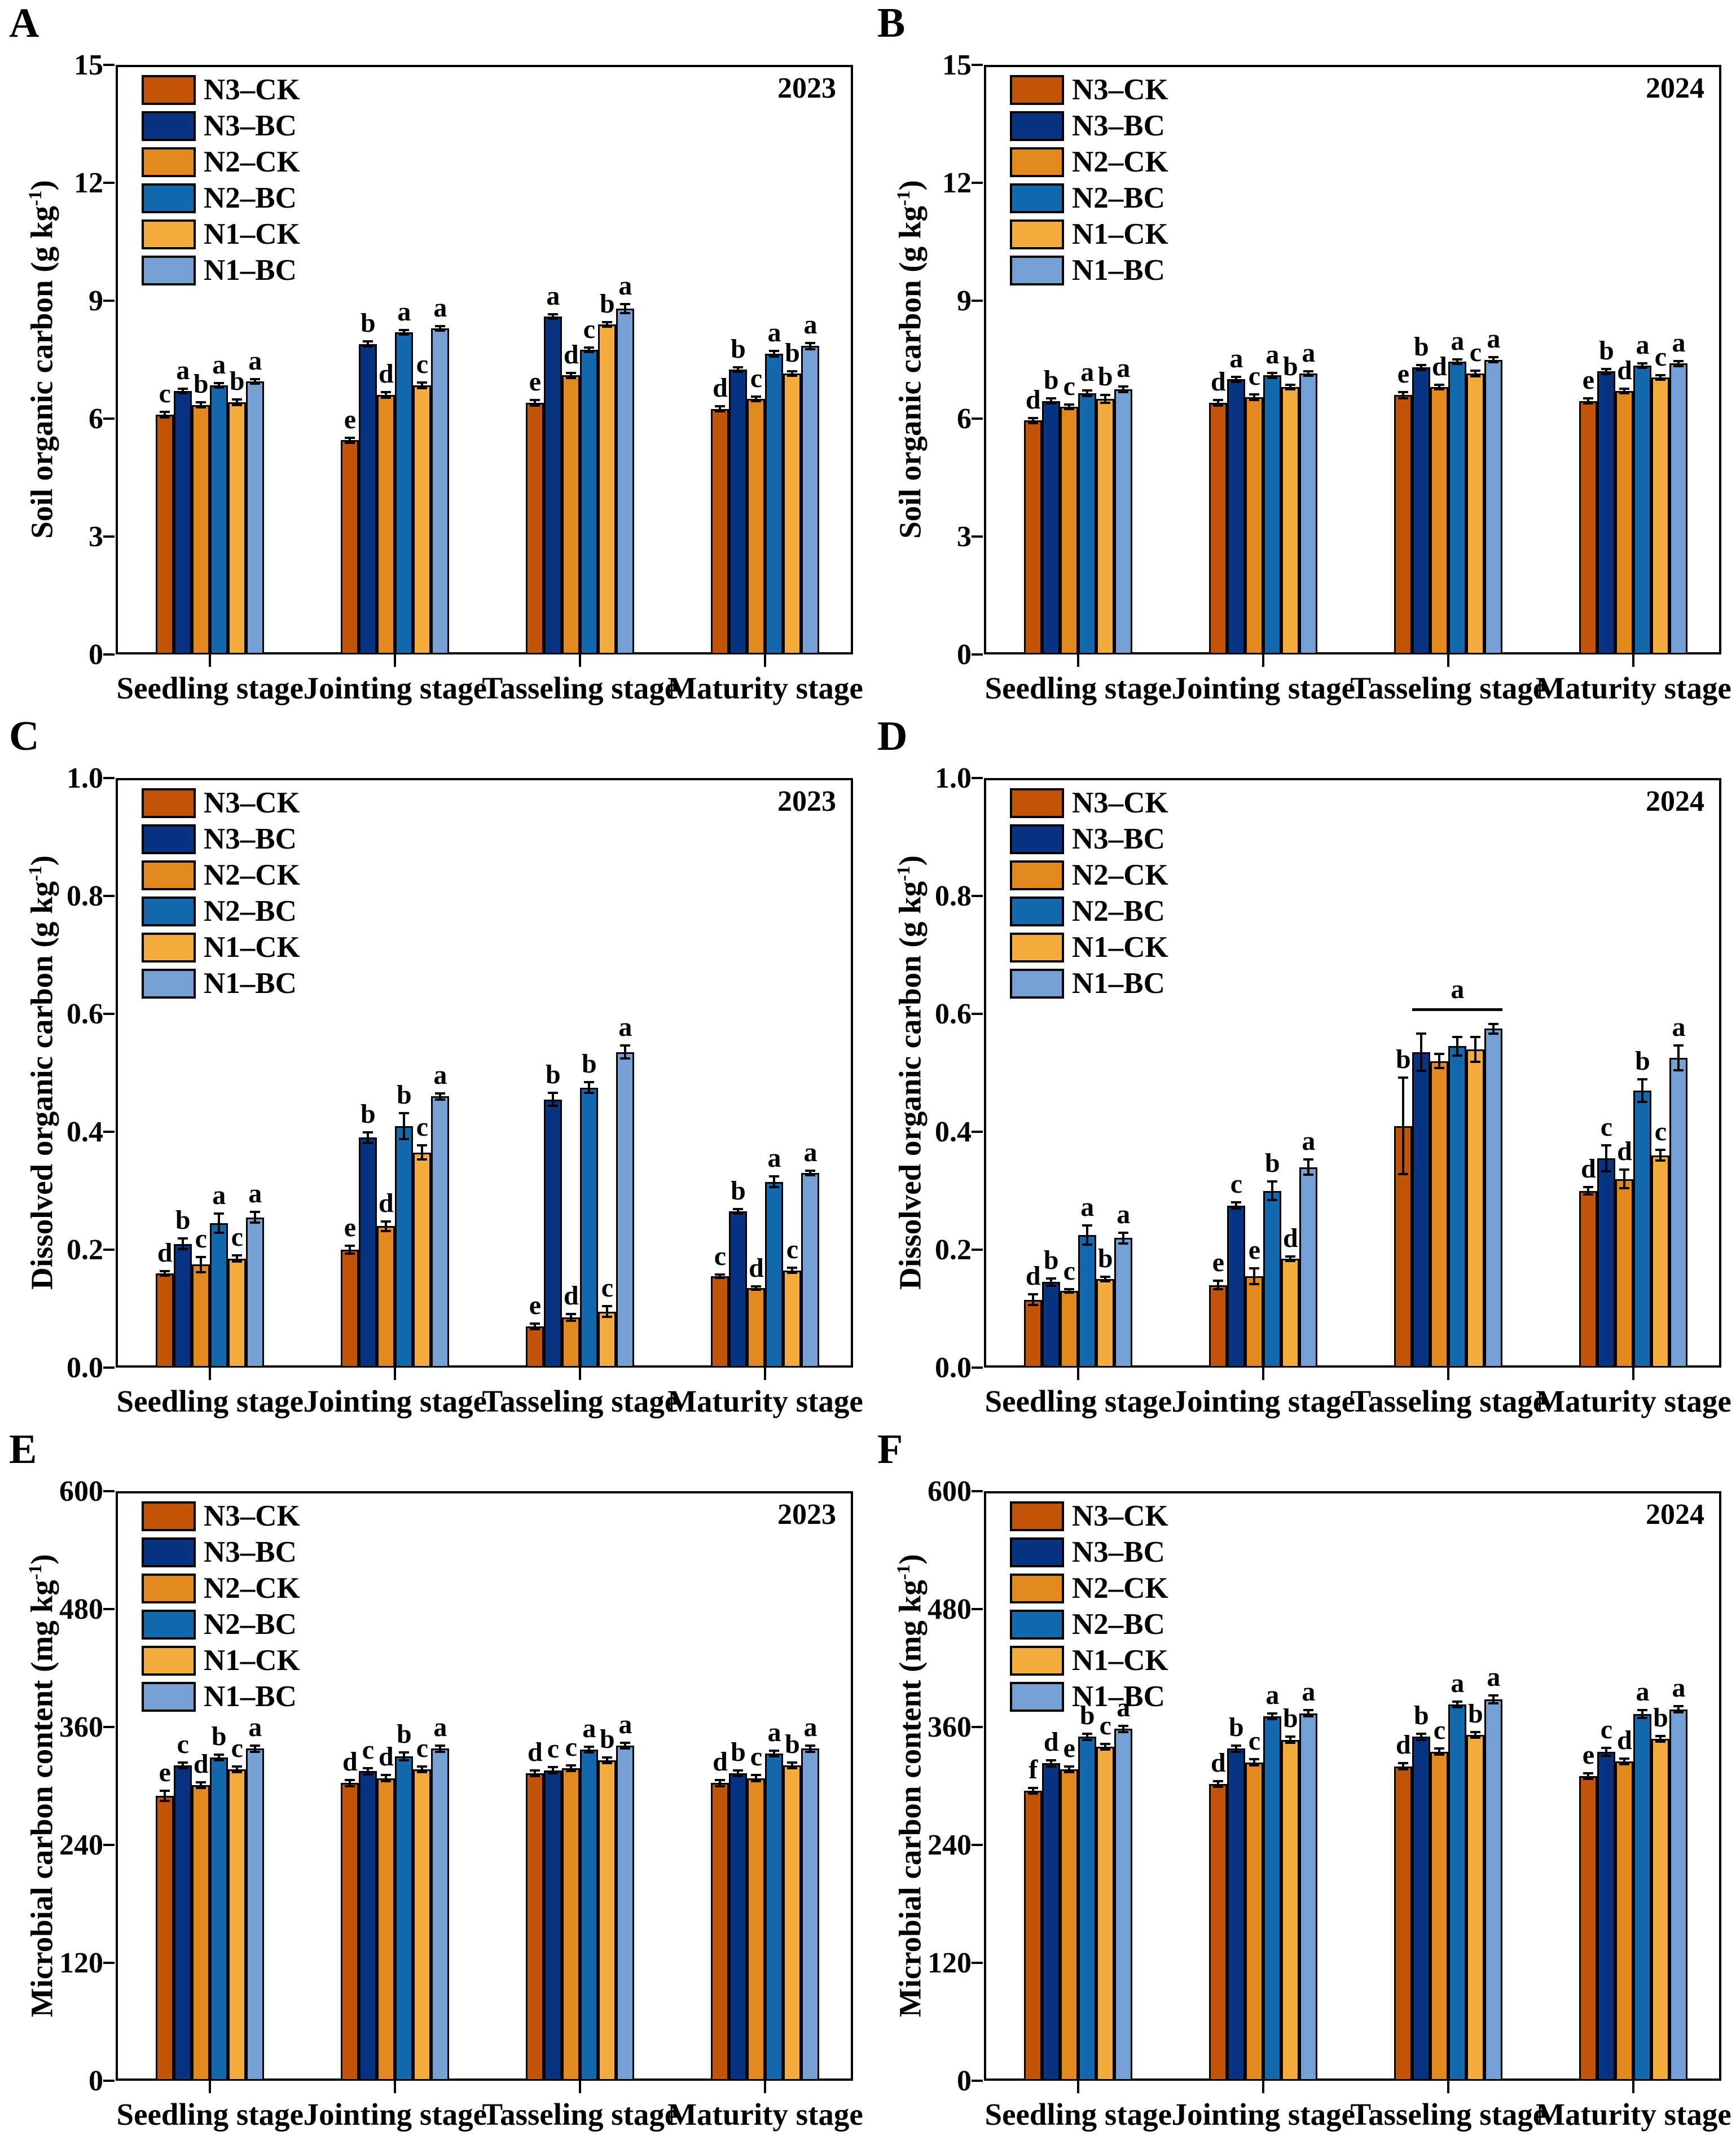  What do you see at coordinates (553, 485) in the screenshot?
I see `bar-tasseling-stage-n3-bc` at bounding box center [553, 485].